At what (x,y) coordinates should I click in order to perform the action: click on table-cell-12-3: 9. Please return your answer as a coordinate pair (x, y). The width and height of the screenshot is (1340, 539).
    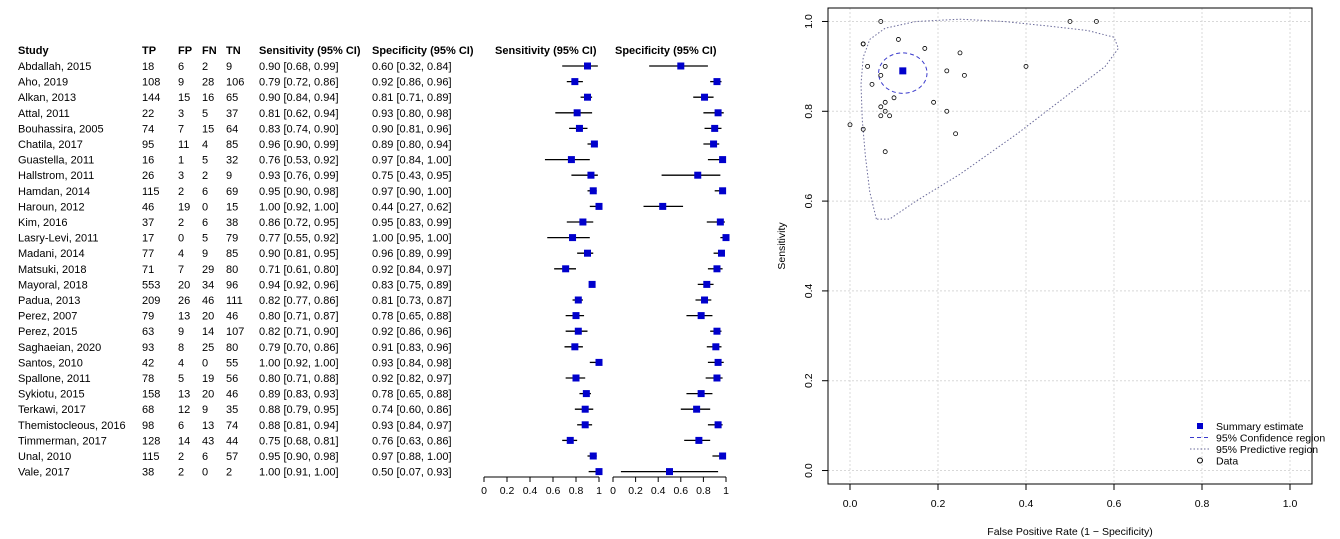
    Looking at the image, I should click on (205, 254).